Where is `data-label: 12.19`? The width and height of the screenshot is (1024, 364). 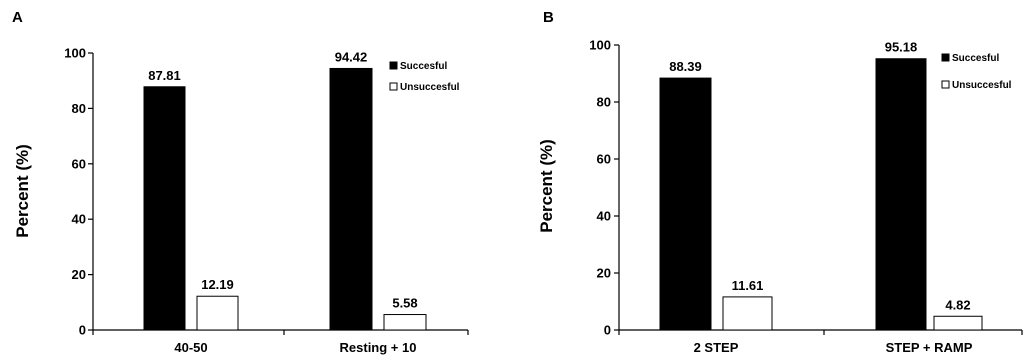 data-label: 12.19 is located at coordinates (217, 284).